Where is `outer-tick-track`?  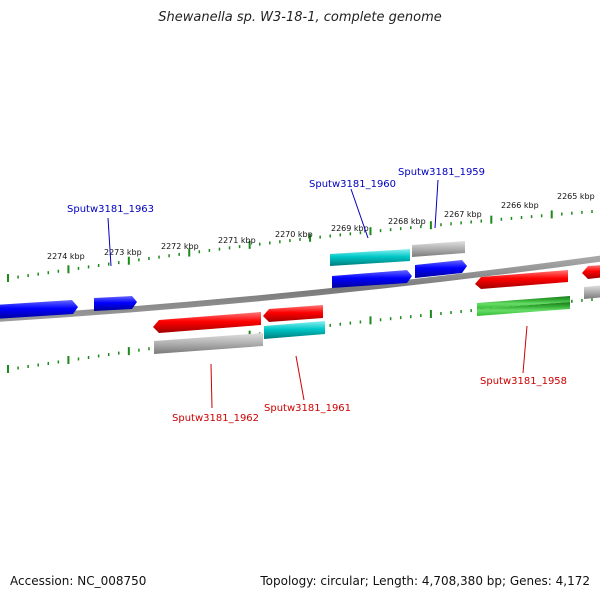 outer-tick-track is located at coordinates (300, 246).